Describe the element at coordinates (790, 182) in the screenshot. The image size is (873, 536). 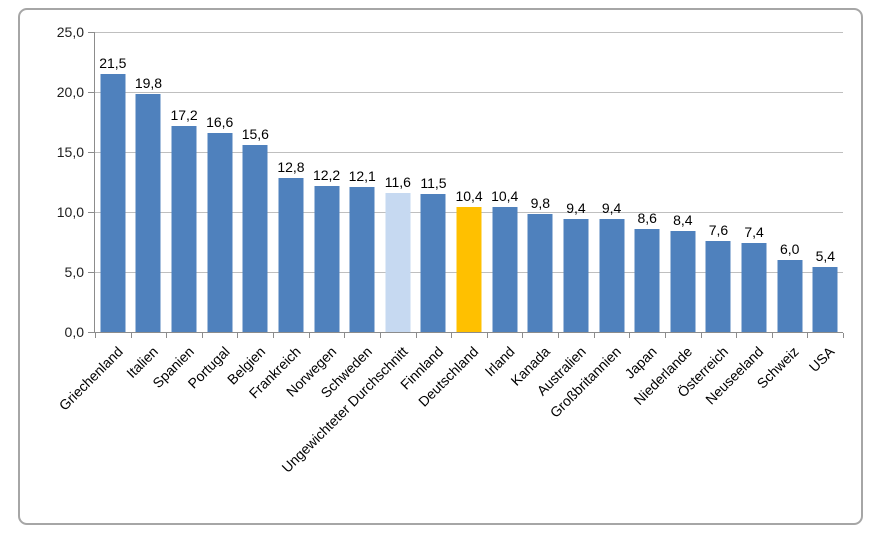
I see `bar-cell-schweiz: 6,0` at that location.